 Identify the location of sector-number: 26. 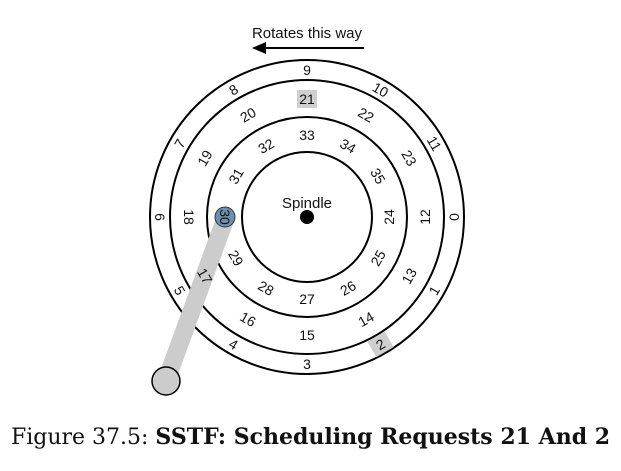
(348, 288).